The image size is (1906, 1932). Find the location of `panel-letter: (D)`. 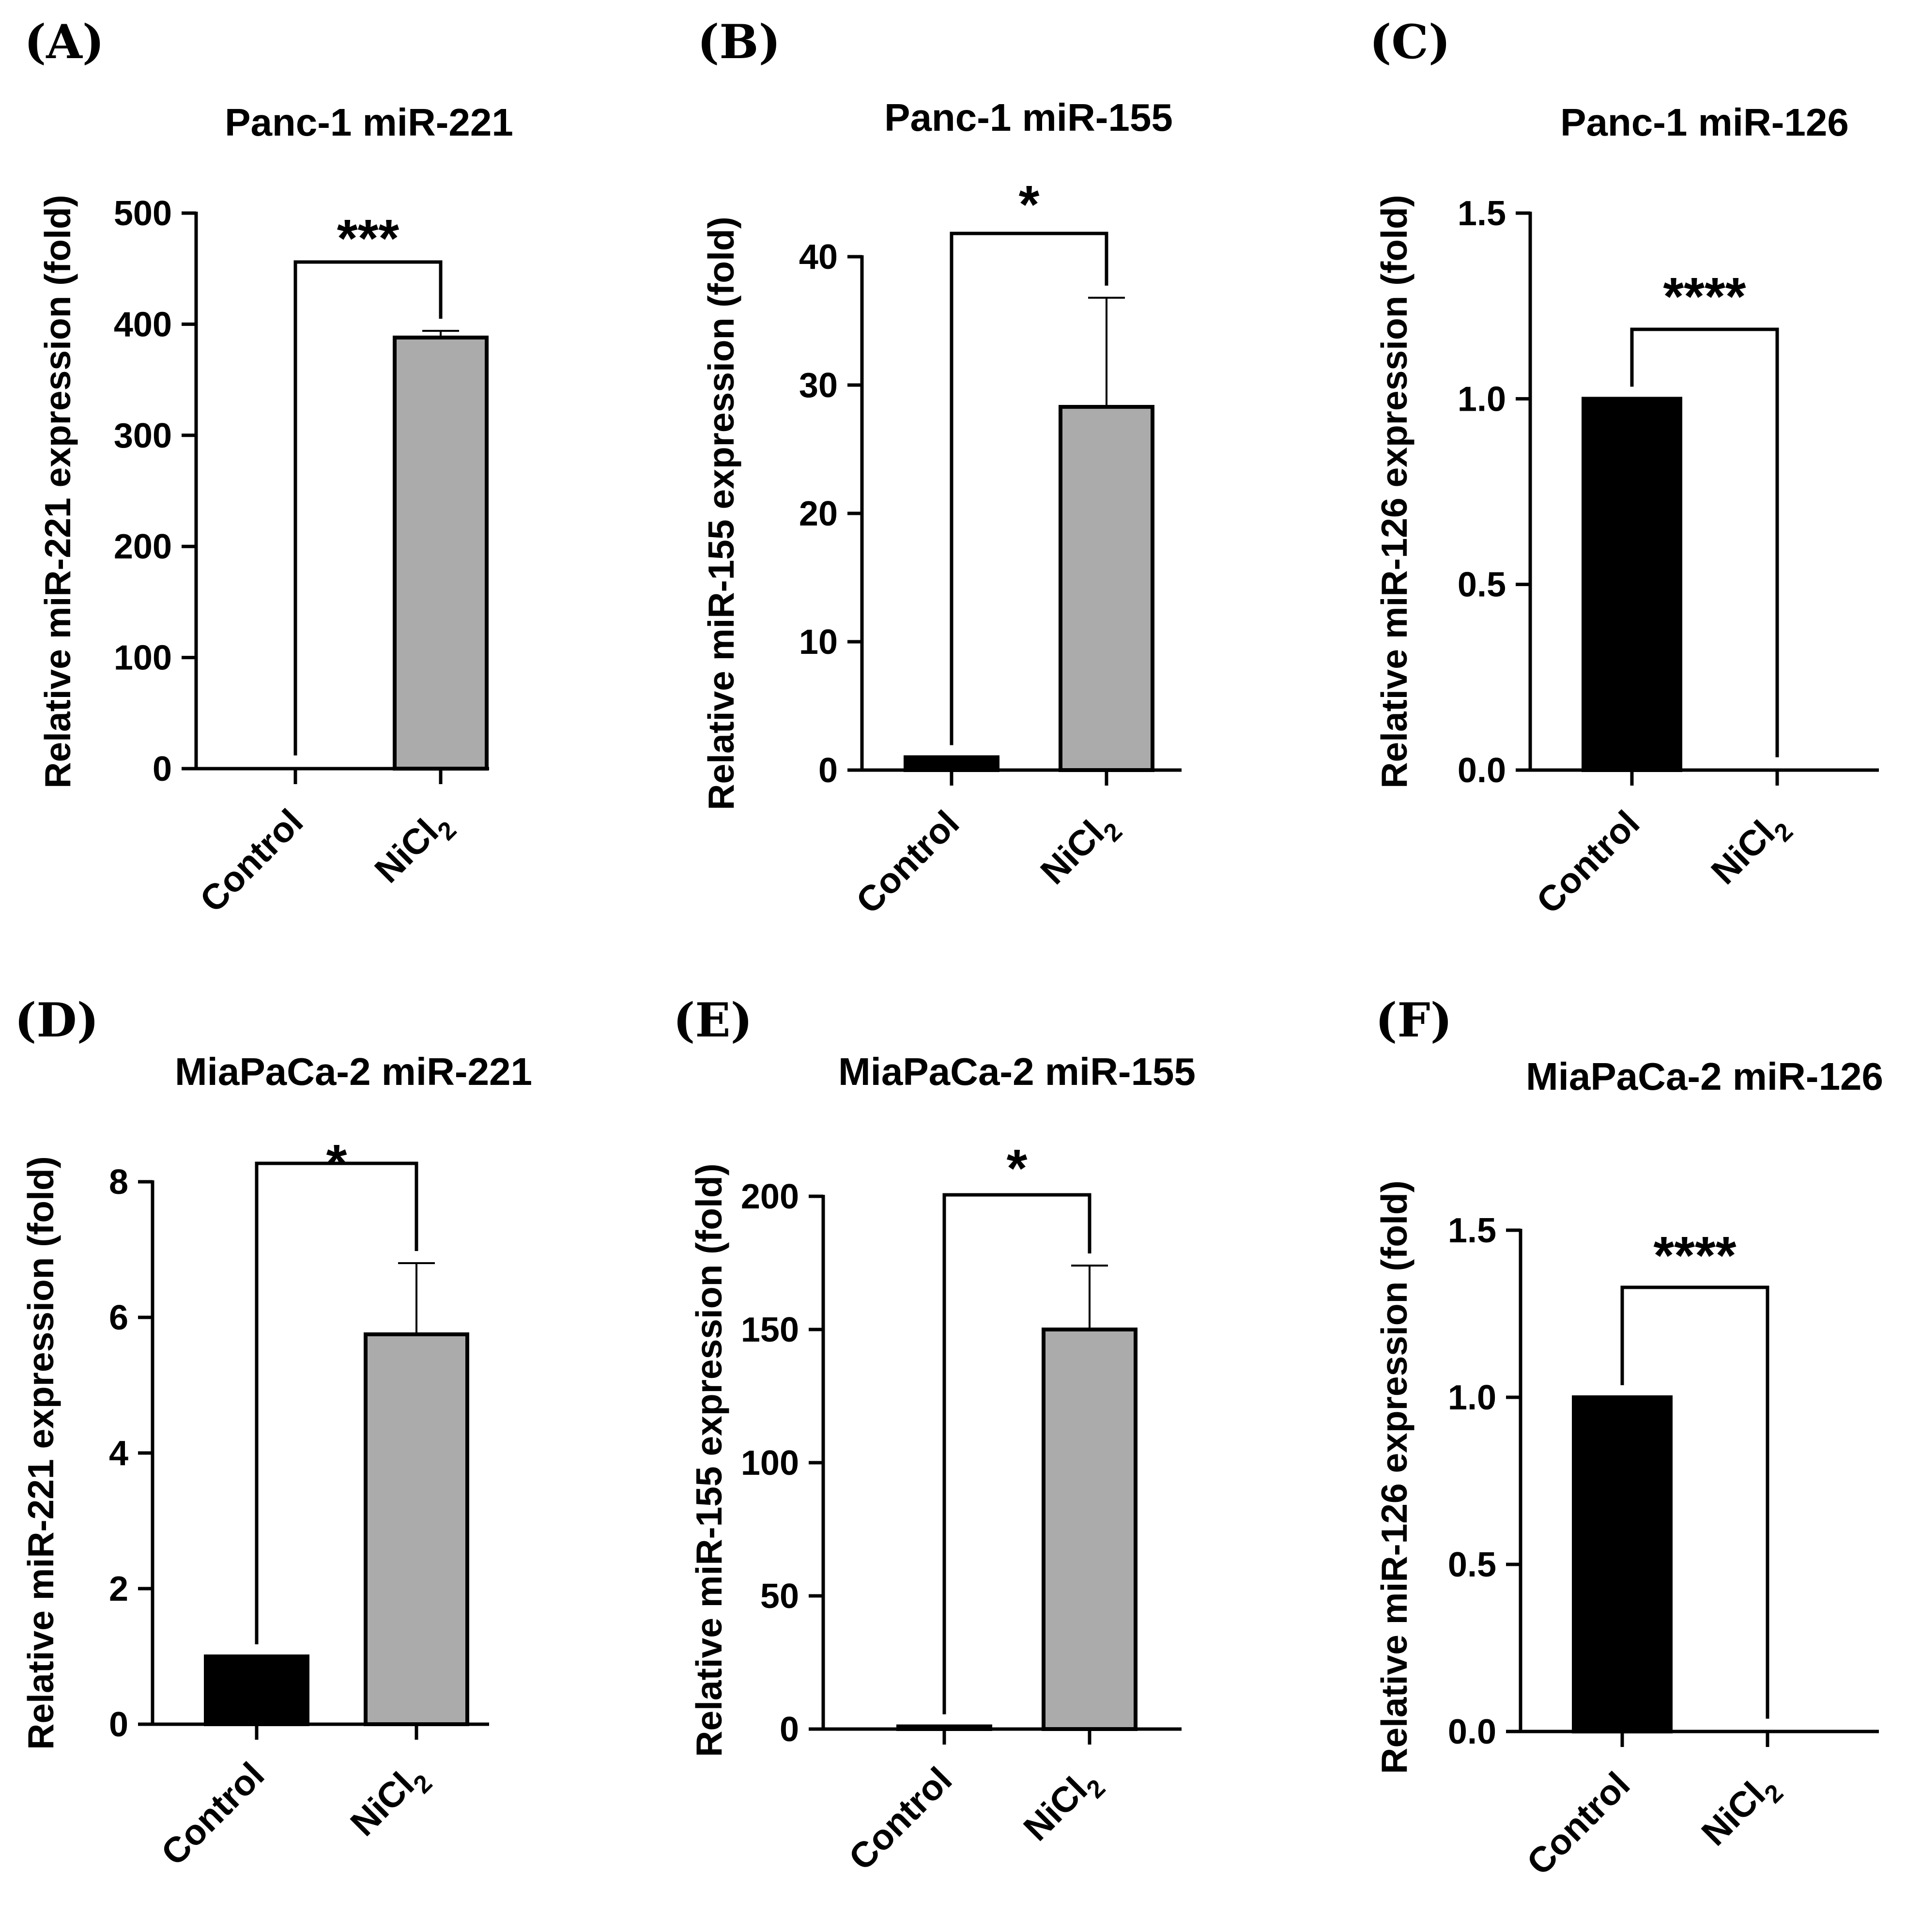

panel-letter: (D) is located at coordinates (57, 1020).